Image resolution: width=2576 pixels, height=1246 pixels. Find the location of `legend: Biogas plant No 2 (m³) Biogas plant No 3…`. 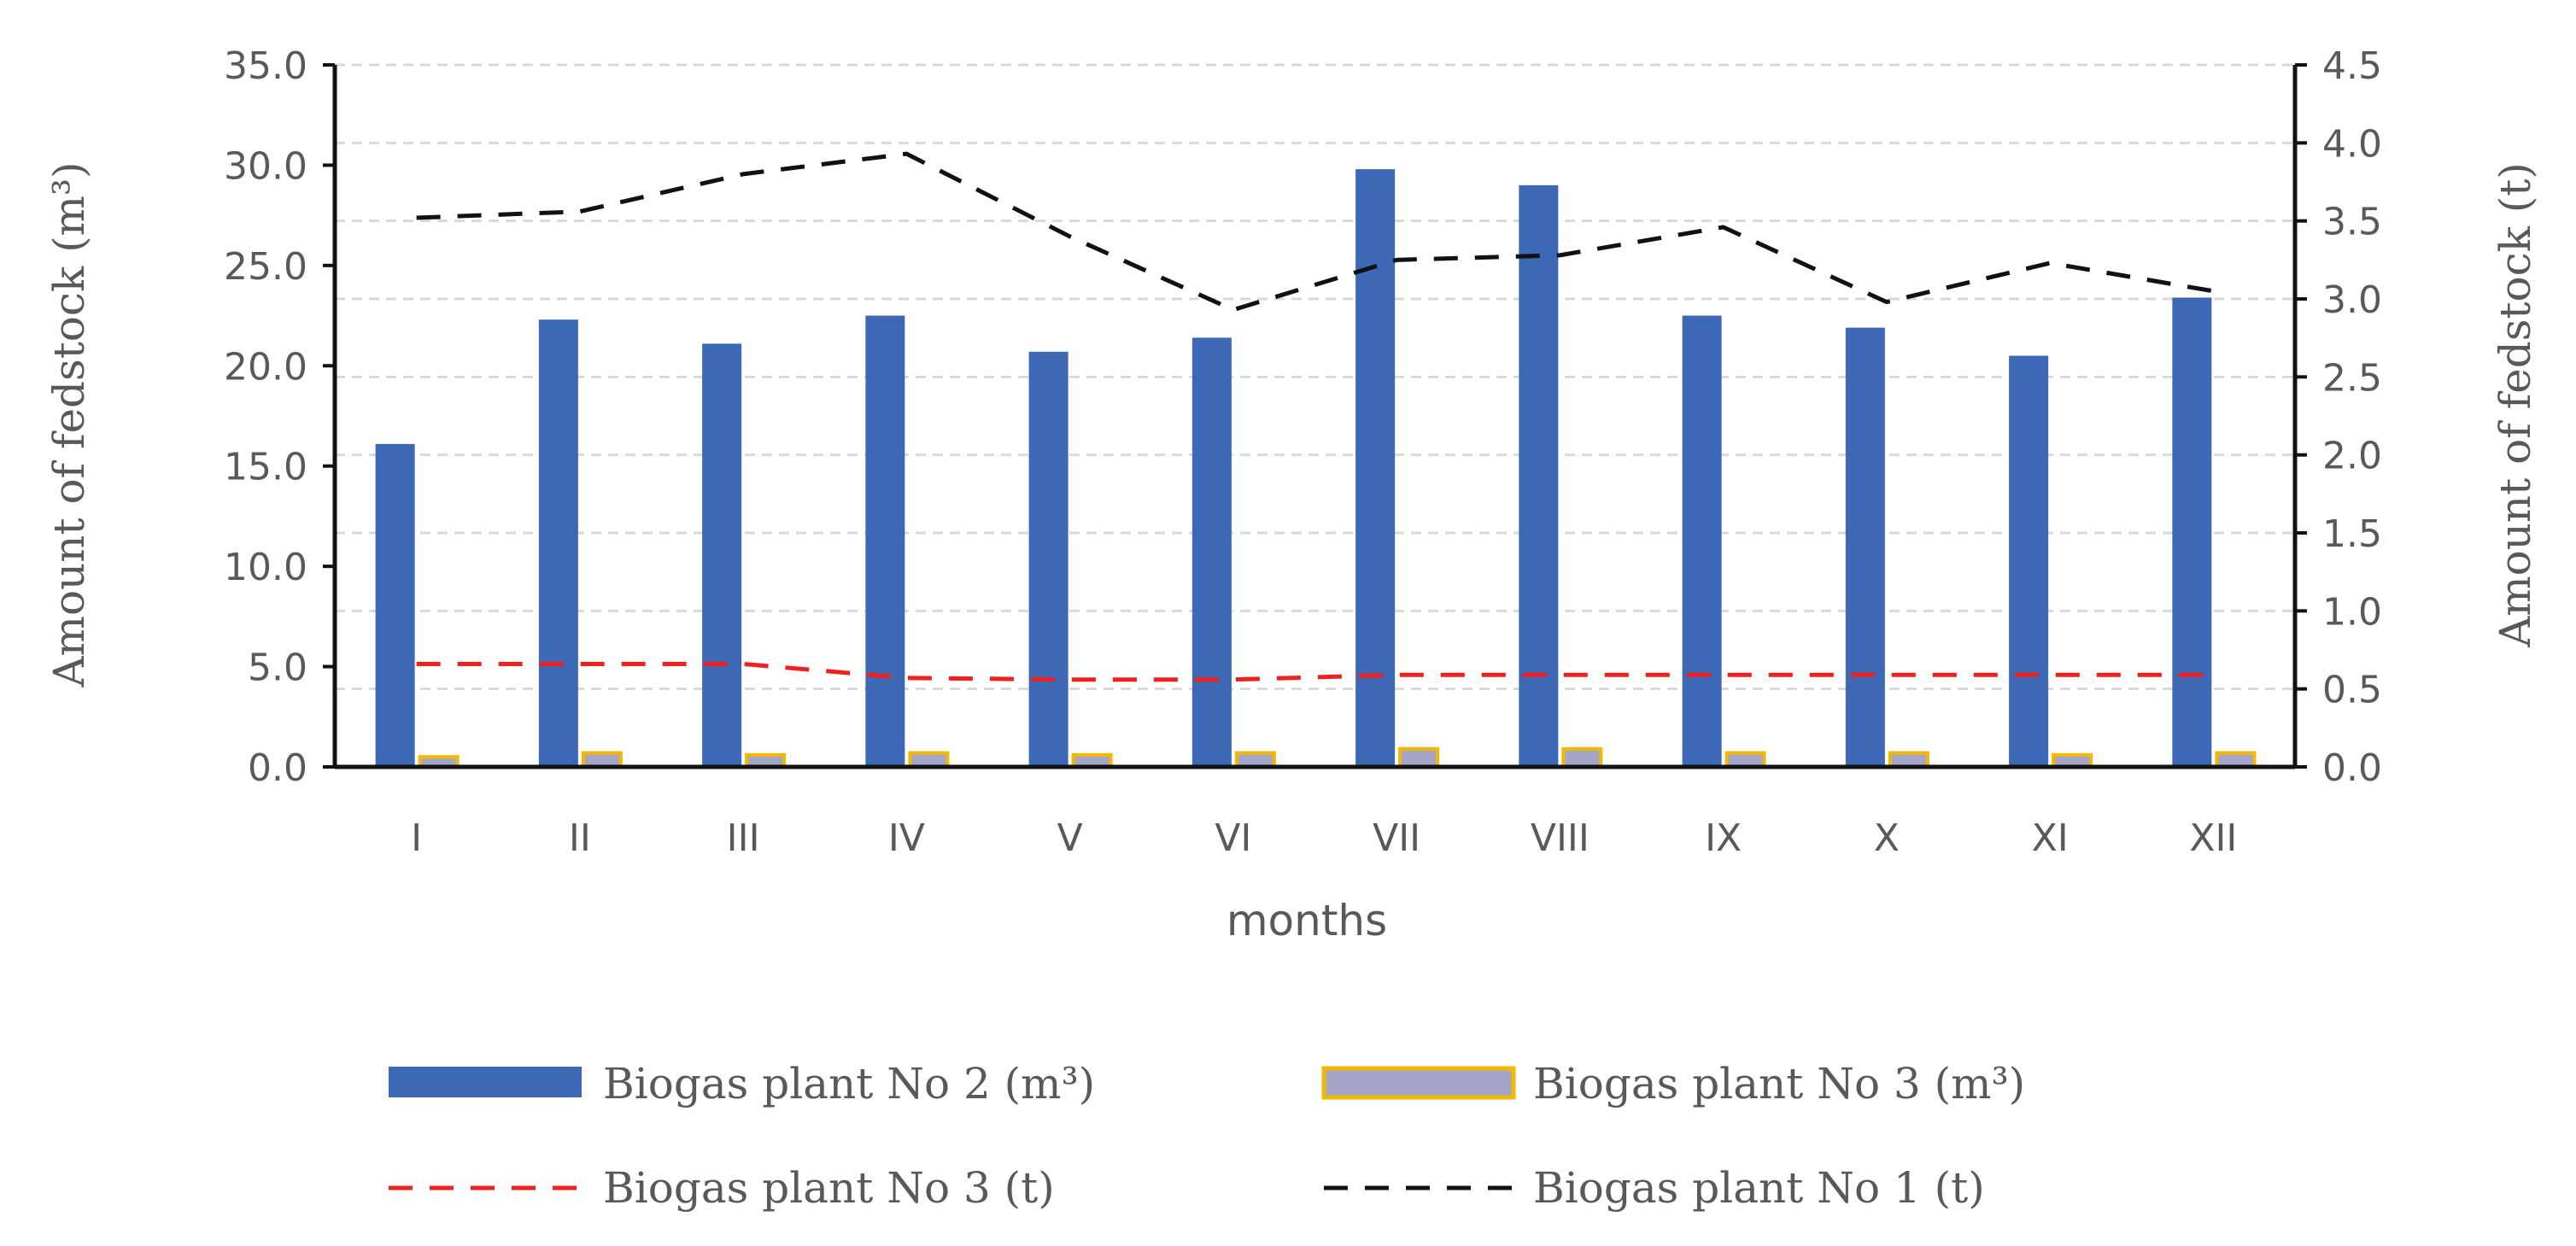

legend: Biogas plant No 2 (m³) Biogas plant No 3… is located at coordinates (1207, 1136).